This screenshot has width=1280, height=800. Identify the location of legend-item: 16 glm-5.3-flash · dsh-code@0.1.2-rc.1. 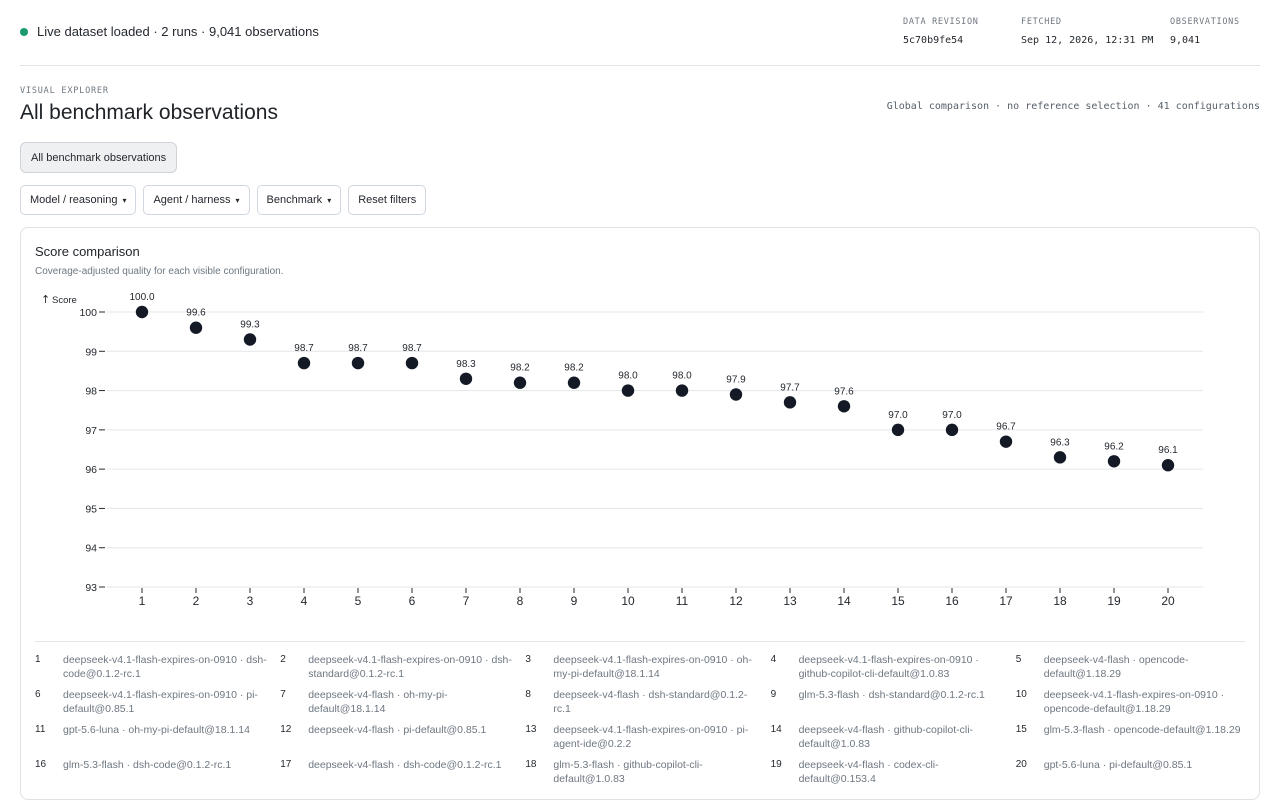
(157, 772).